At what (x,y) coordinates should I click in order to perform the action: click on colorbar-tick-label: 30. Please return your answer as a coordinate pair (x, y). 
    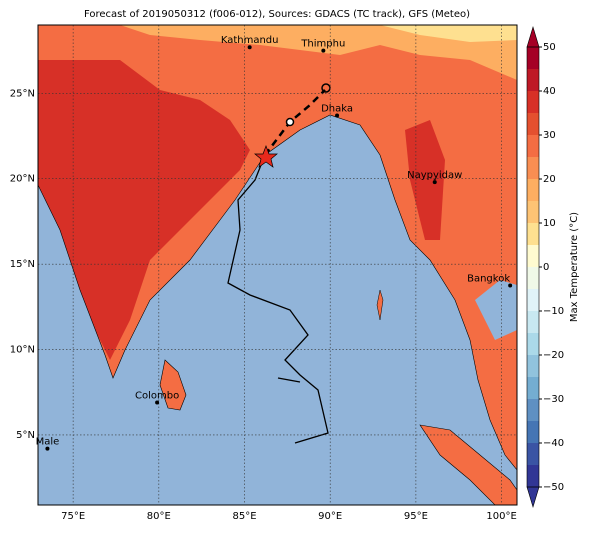
    Looking at the image, I should click on (549, 135).